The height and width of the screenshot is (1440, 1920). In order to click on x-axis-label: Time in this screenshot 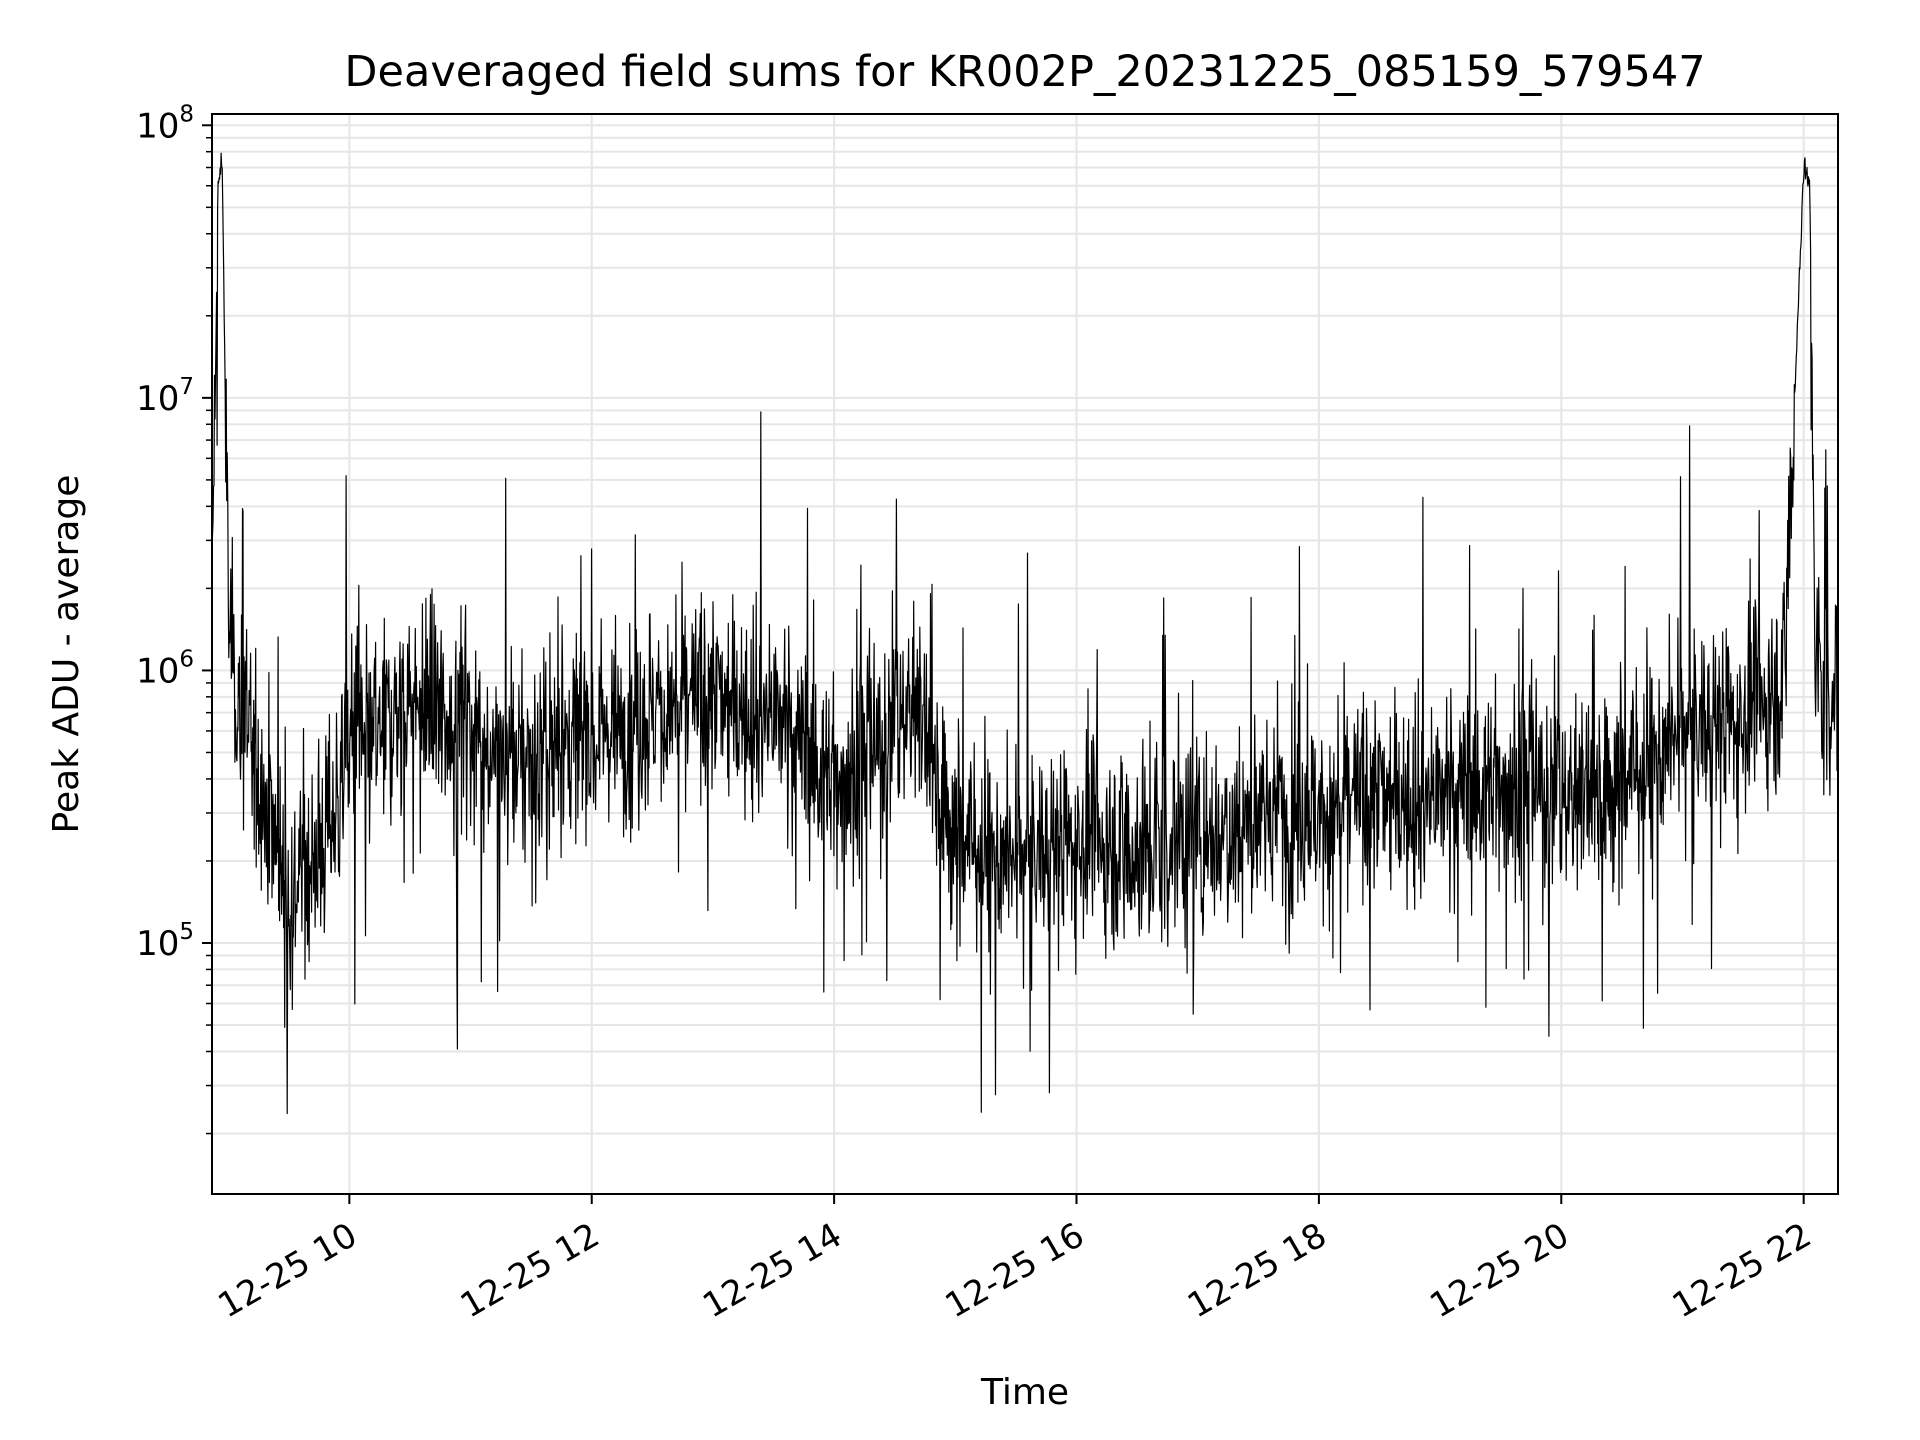, I will do `click(1024, 1392)`.